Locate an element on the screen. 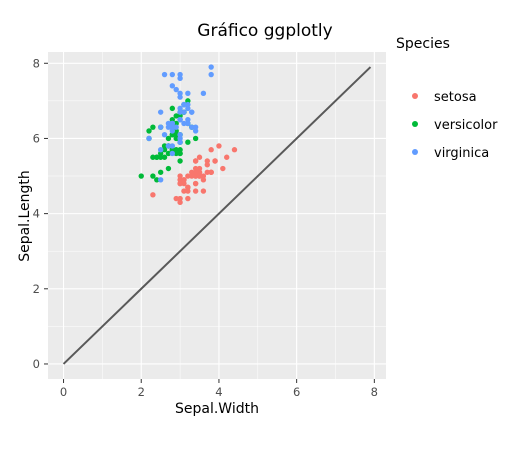 This screenshot has height=452, width=518. legend-items: setosa versicolor virginica is located at coordinates (455, 125).